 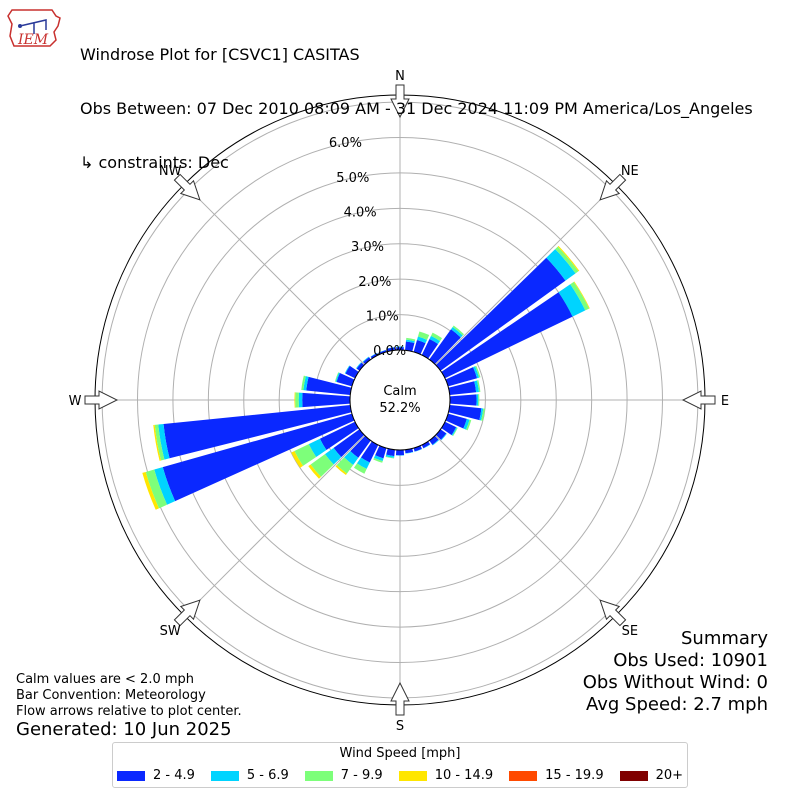 I want to click on compass-label: N, so click(x=400, y=76).